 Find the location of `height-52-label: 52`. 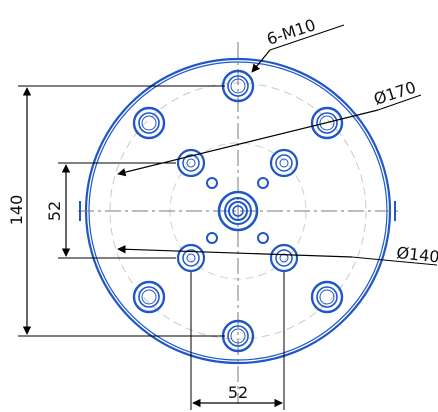

height-52-label: 52 is located at coordinates (54, 211).